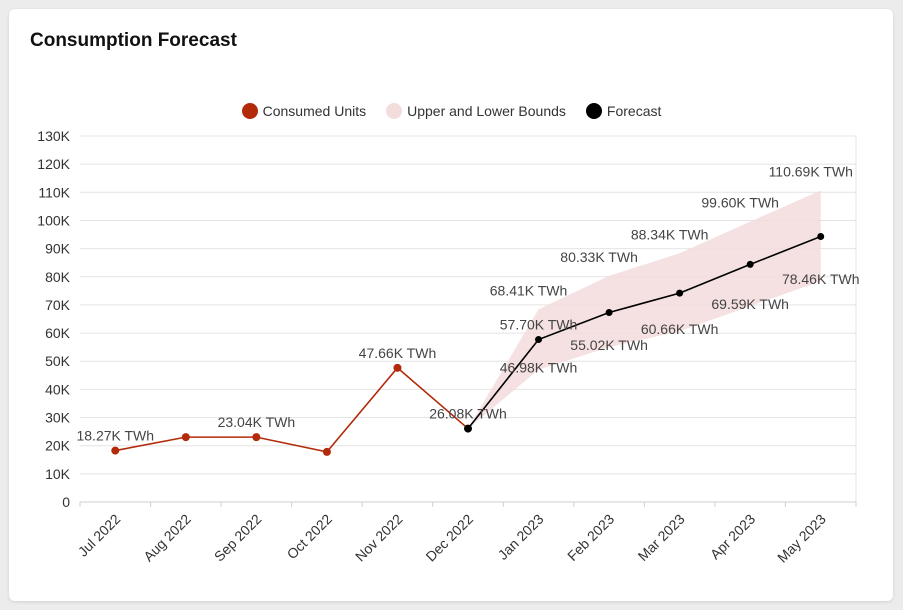 The height and width of the screenshot is (610, 903). Describe the element at coordinates (670, 234) in the screenshot. I see `upper-bound-label: 88.34K TWh` at that location.